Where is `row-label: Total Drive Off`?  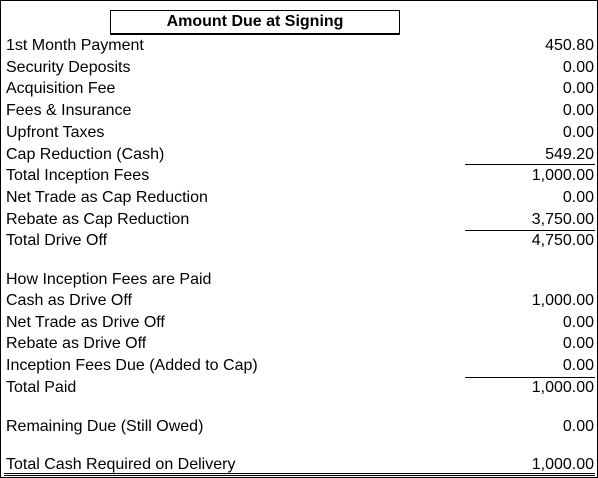 row-label: Total Drive Off is located at coordinates (57, 241).